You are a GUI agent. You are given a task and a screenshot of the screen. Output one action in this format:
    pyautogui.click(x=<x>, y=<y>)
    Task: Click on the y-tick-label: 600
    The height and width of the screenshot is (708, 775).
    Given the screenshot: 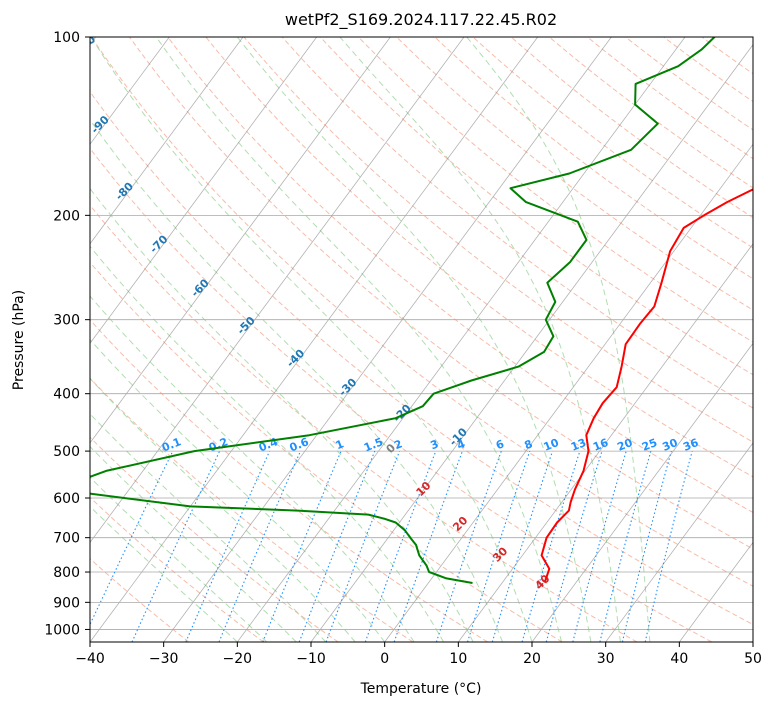 What is the action you would take?
    pyautogui.click(x=66, y=499)
    